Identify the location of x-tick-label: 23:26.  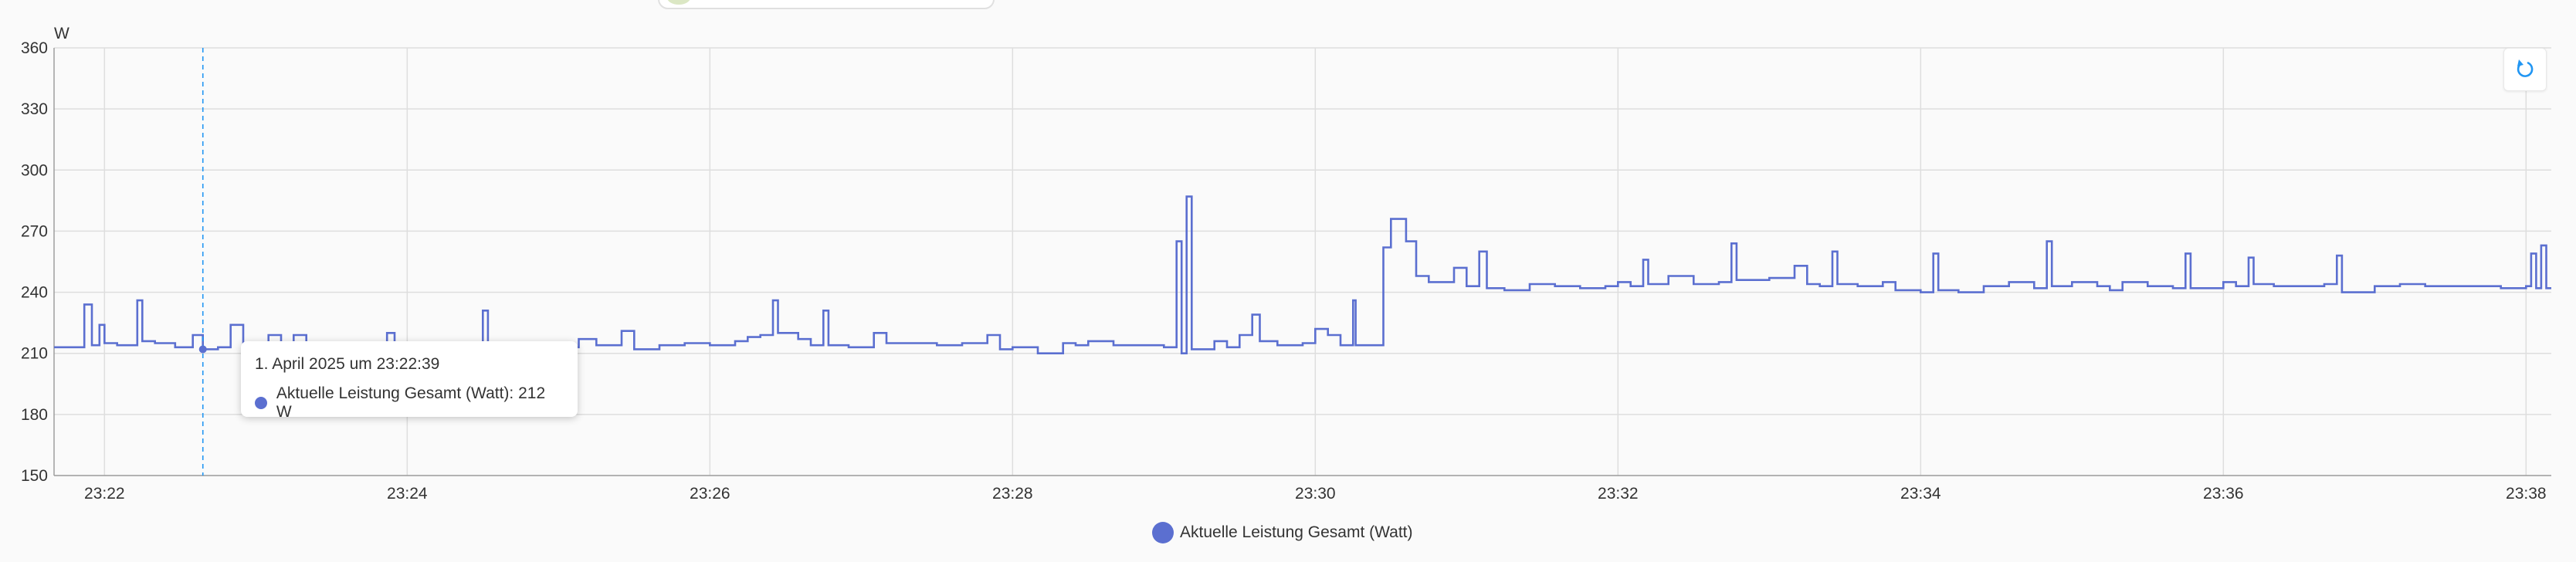
(710, 494).